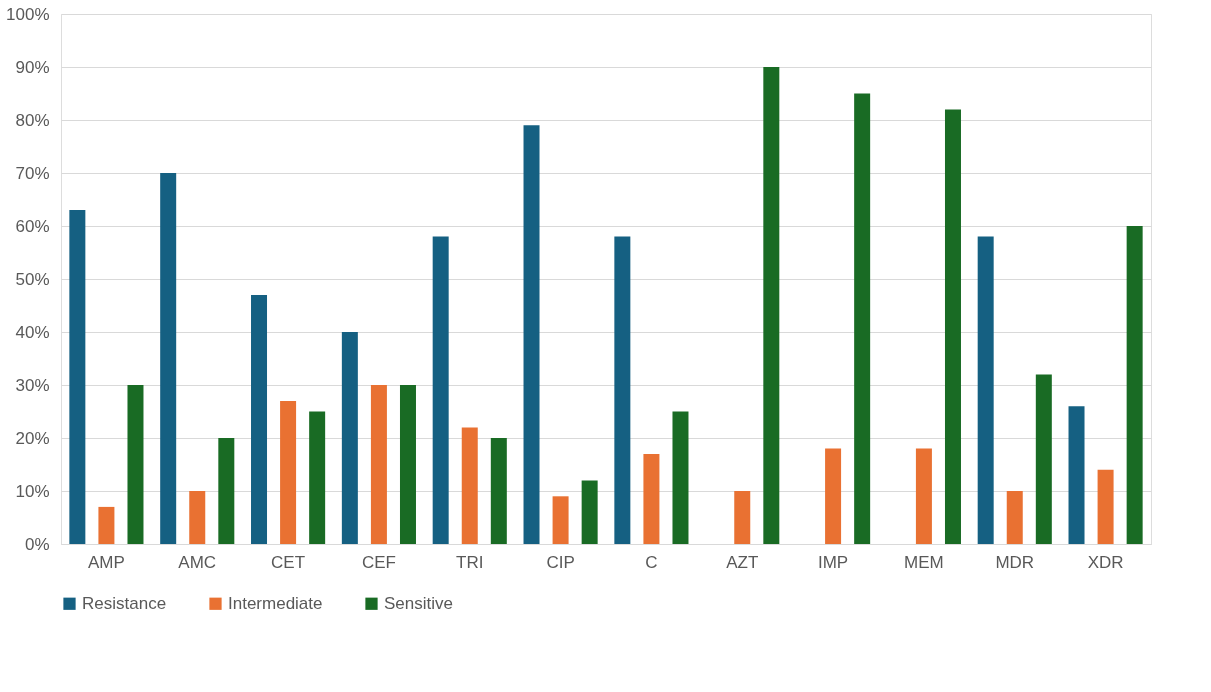 The height and width of the screenshot is (692, 1211). What do you see at coordinates (470, 562) in the screenshot?
I see `x-tick-label: TRI` at bounding box center [470, 562].